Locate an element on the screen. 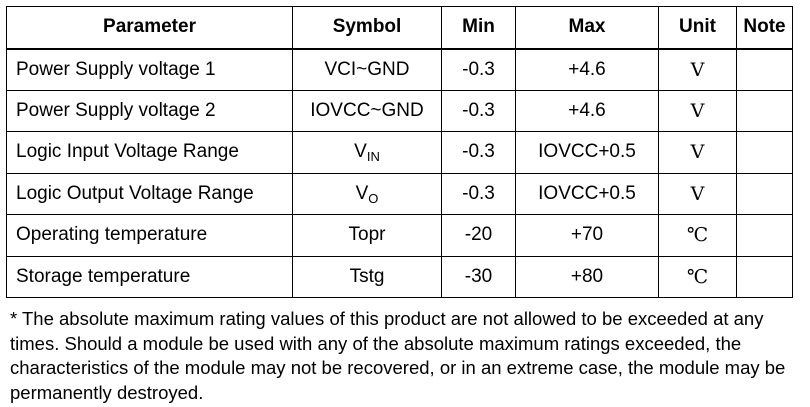  min-cell: -20 is located at coordinates (478, 235).